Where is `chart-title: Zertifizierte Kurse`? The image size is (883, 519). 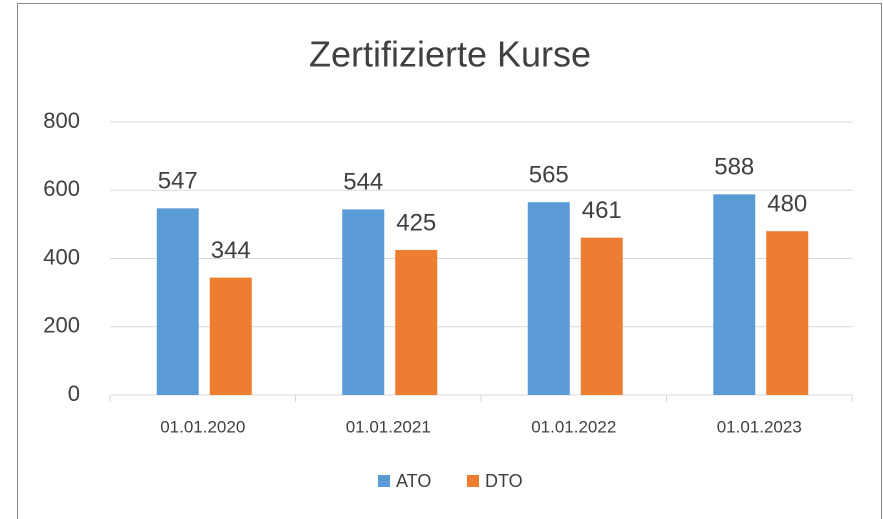 chart-title: Zertifizierte Kurse is located at coordinates (450, 54).